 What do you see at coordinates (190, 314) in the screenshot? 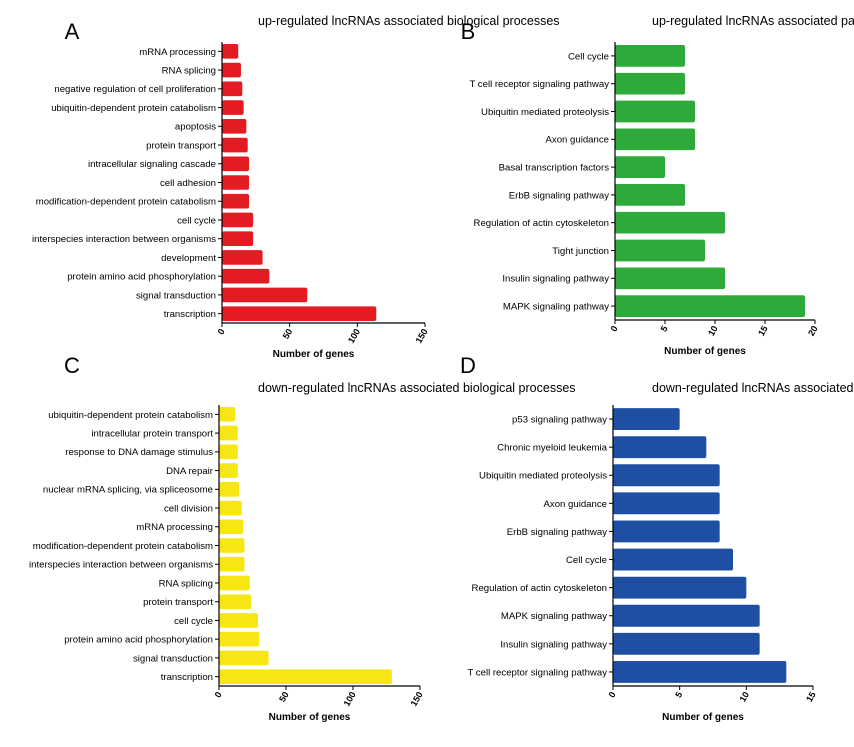
I see `category-label-a-14: transcription` at bounding box center [190, 314].